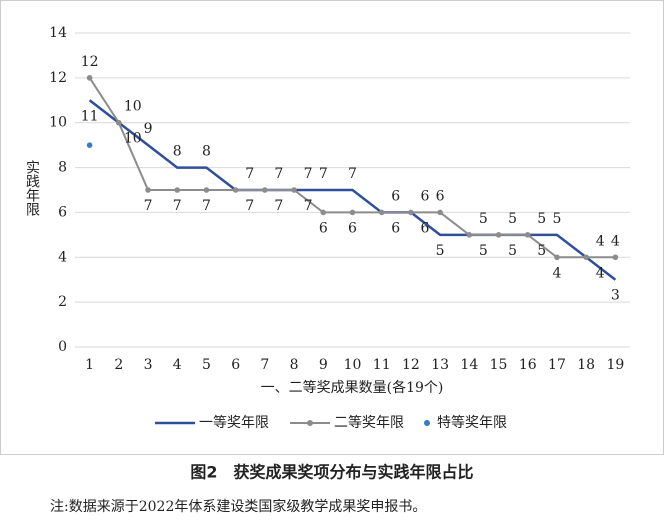 Image resolution: width=664 pixels, height=527 pixels. Describe the element at coordinates (352, 387) in the screenshot. I see `x-axis-label: 一、二等奖成果数量(各19个)` at that location.